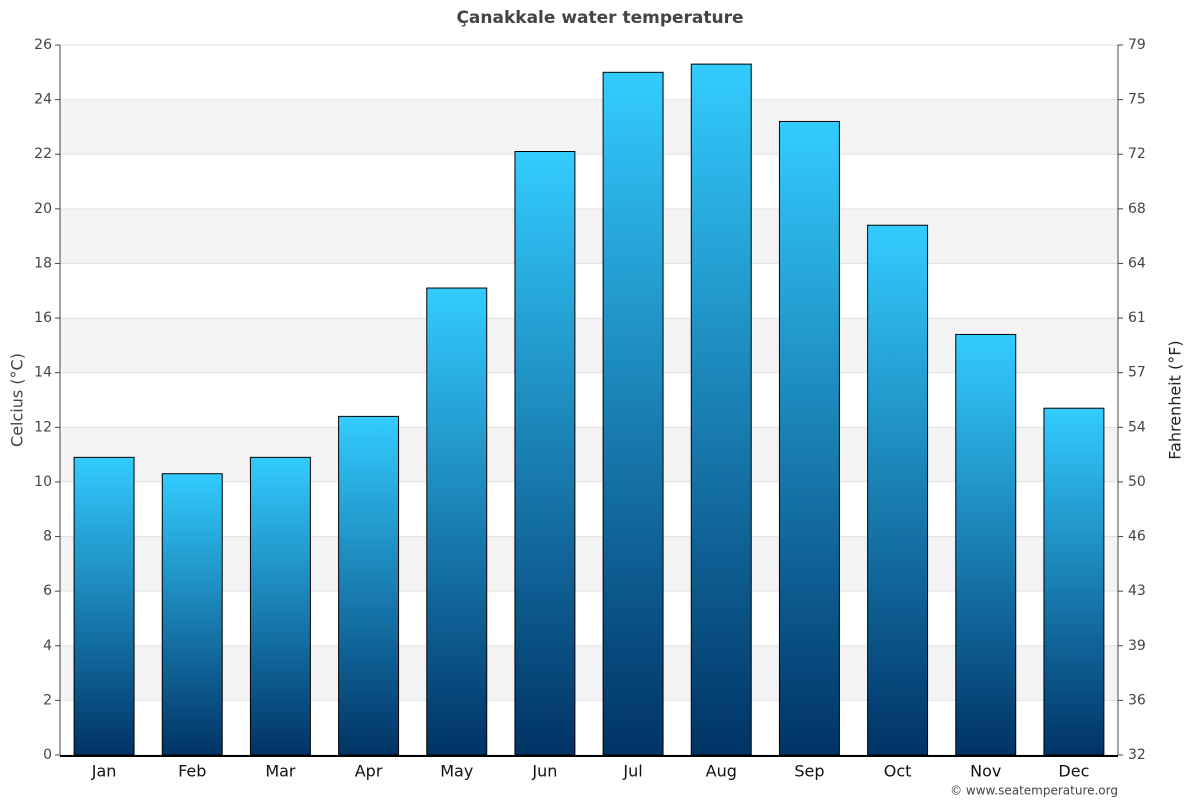  I want to click on y-tick-label: 26, so click(43, 45).